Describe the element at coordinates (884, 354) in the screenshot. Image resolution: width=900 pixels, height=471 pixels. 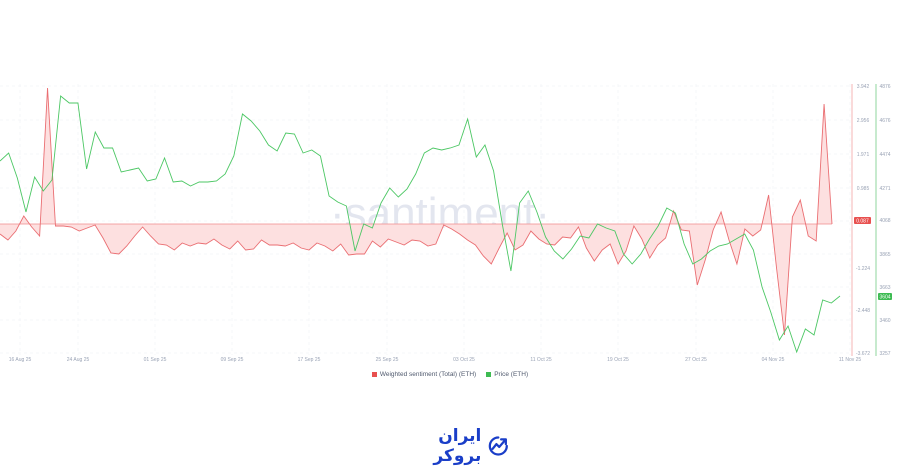
I see `svg-text: 3257` at that location.